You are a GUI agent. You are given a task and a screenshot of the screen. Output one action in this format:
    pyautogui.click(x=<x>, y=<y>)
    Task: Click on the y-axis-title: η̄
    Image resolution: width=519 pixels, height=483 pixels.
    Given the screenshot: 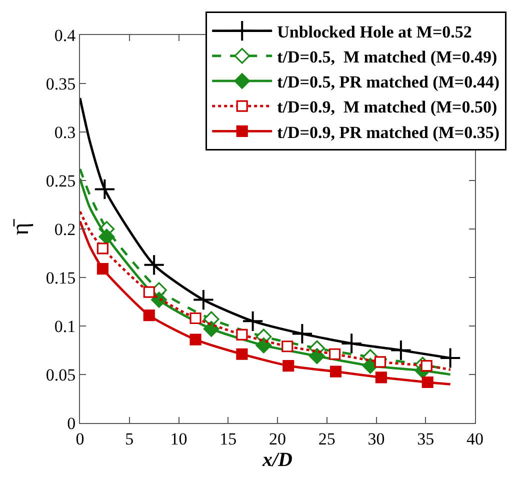 What is the action you would take?
    pyautogui.click(x=21, y=227)
    